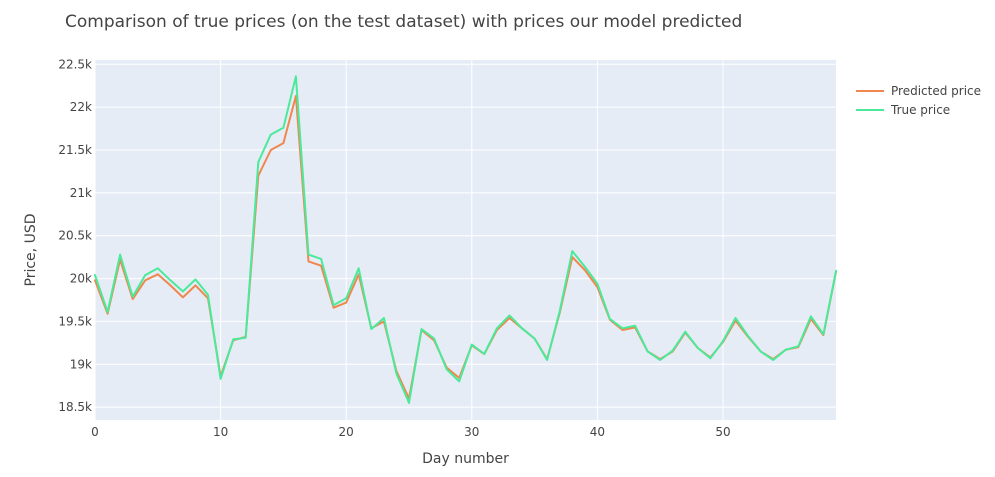 The width and height of the screenshot is (995, 477). I want to click on y-tick-label: 22.5k, so click(75, 64).